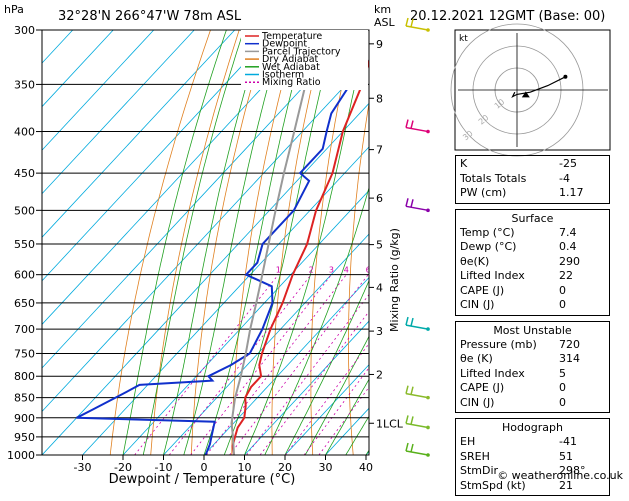 The height and width of the screenshot is (501, 629). Describe the element at coordinates (24, 353) in the screenshot. I see `pressure-tick-label: 750` at that location.